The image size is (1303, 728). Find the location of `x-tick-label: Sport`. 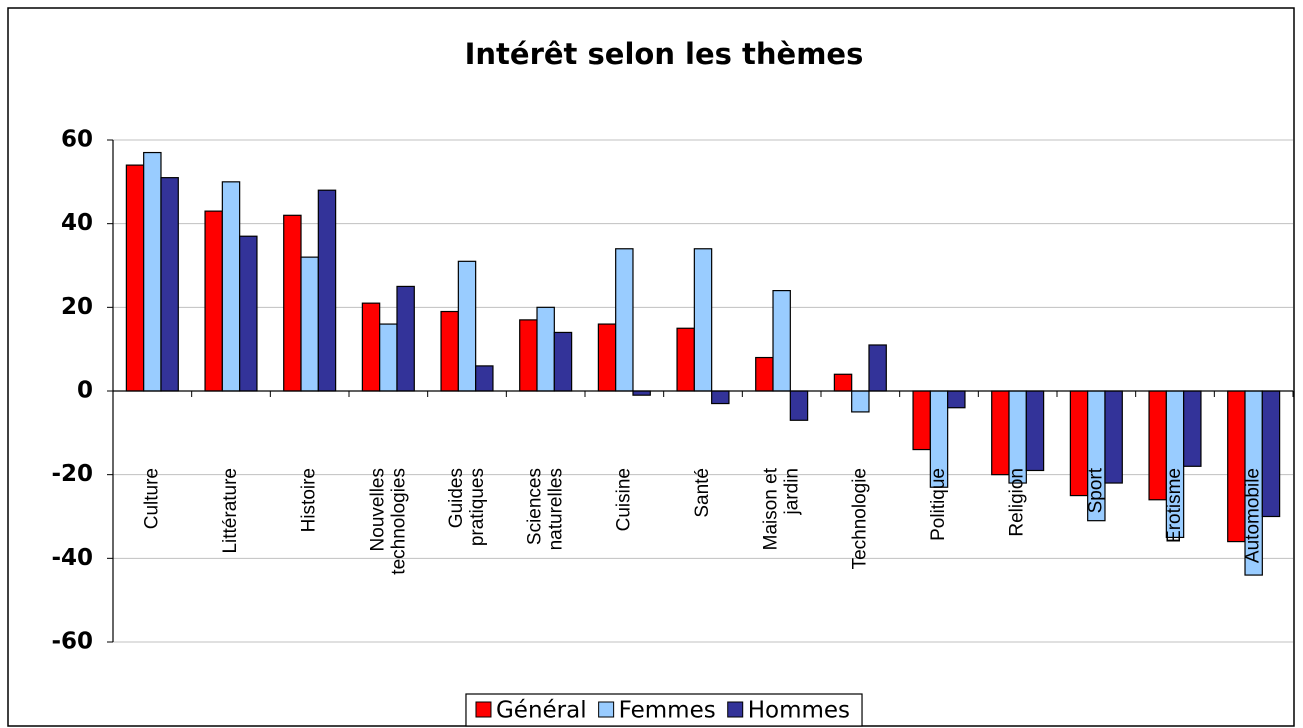

x-tick-label: Sport is located at coordinates (1095, 490).